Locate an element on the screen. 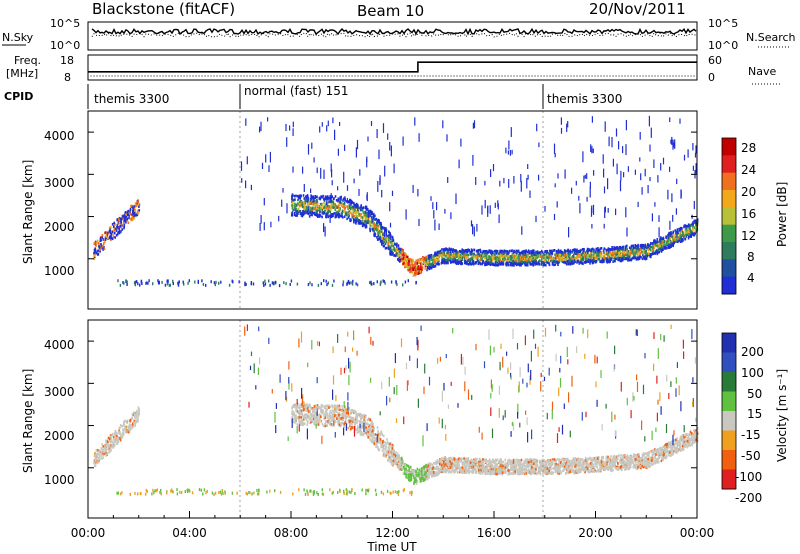 This screenshot has height=554, width=800. power-cell-1968 is located at coordinates (676, 237).